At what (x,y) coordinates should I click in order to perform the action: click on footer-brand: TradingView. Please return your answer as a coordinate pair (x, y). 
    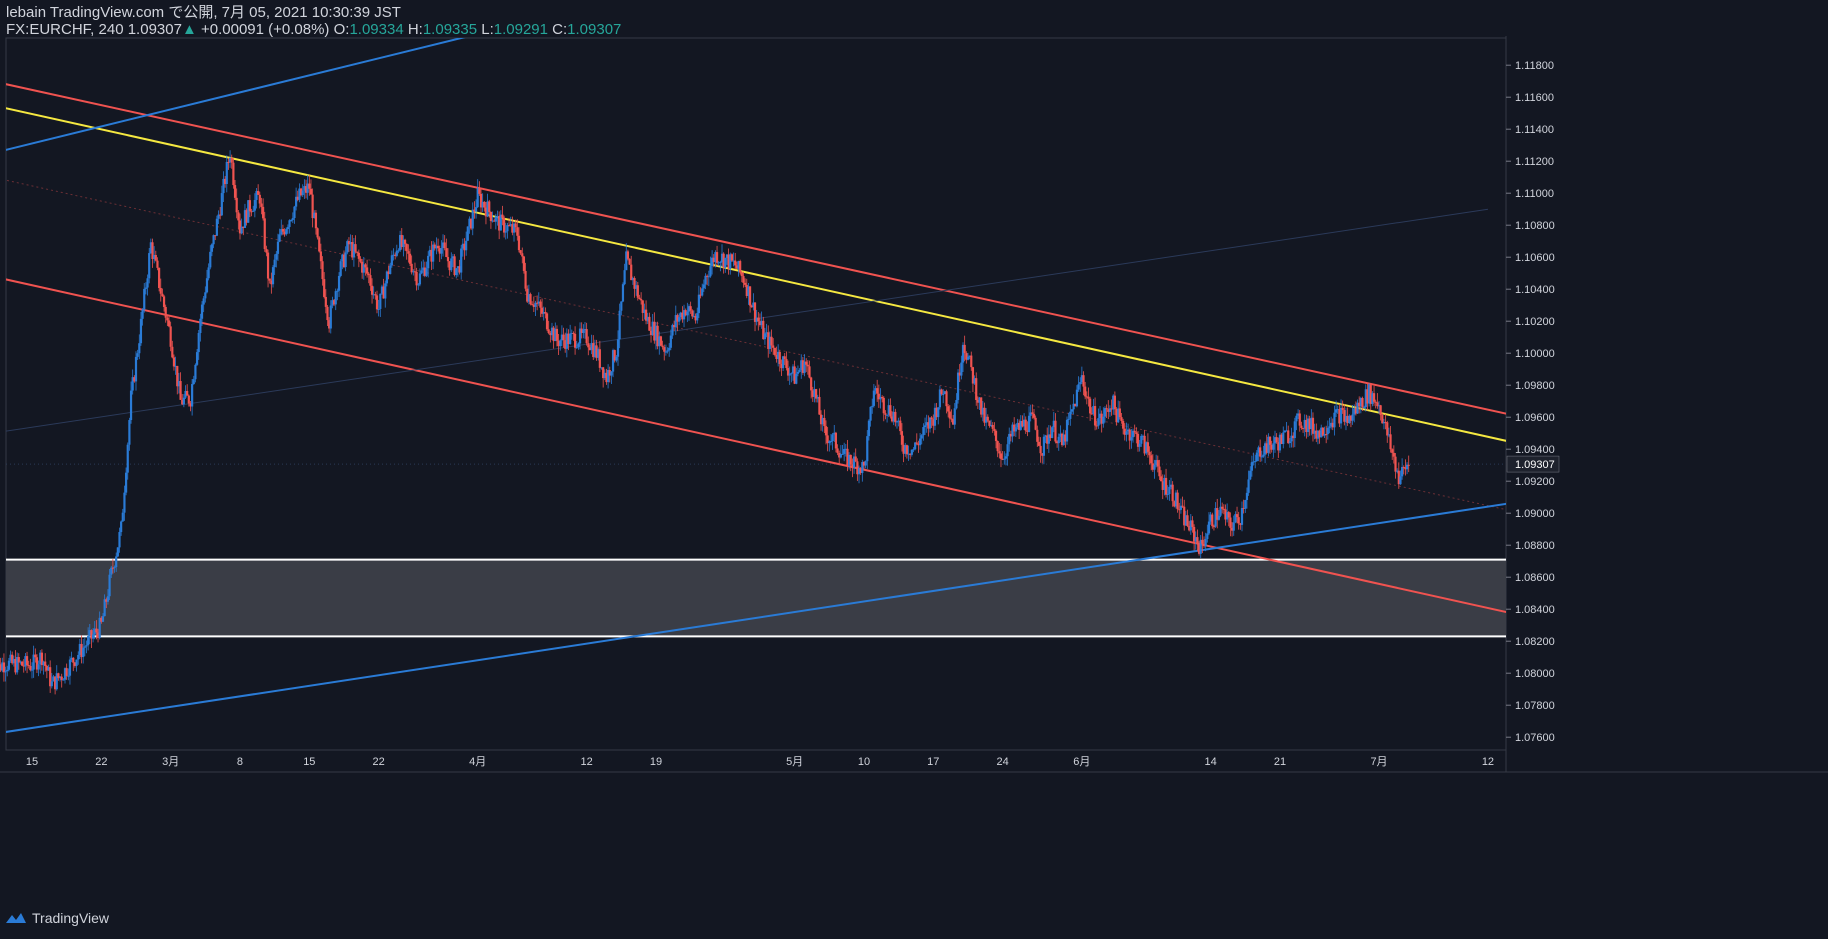
    Looking at the image, I should click on (56, 918).